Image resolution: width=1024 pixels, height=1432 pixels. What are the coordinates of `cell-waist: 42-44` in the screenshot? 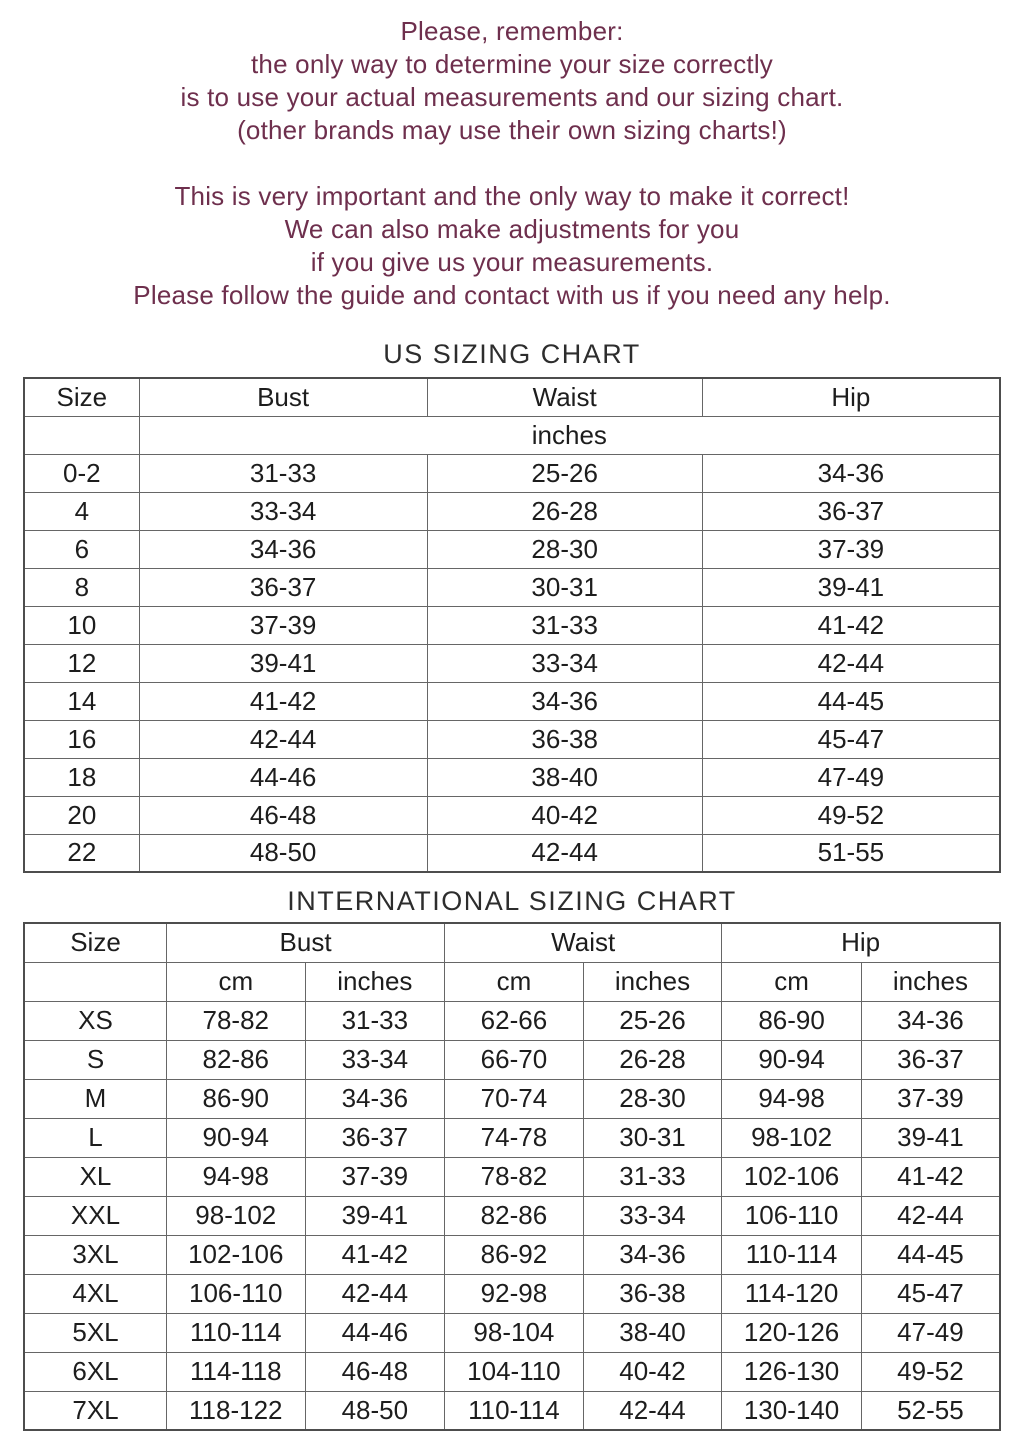 It's located at (564, 853).